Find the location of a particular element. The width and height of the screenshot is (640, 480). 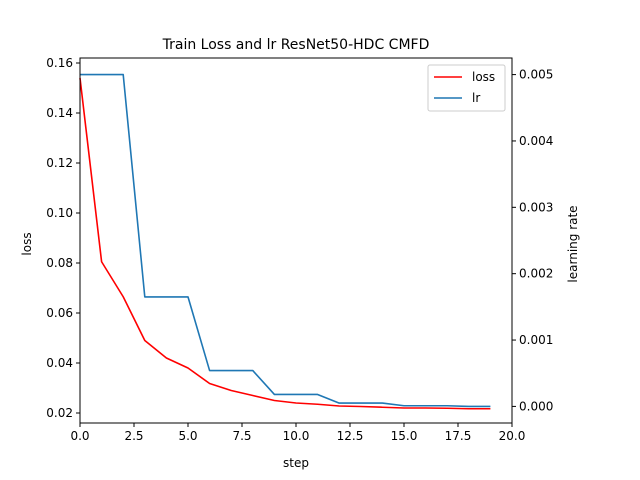

y-axis-left: 0.02 0.04 0.06 0.08 0.10 0.12 0.14 0.16 is located at coordinates (63, 238).